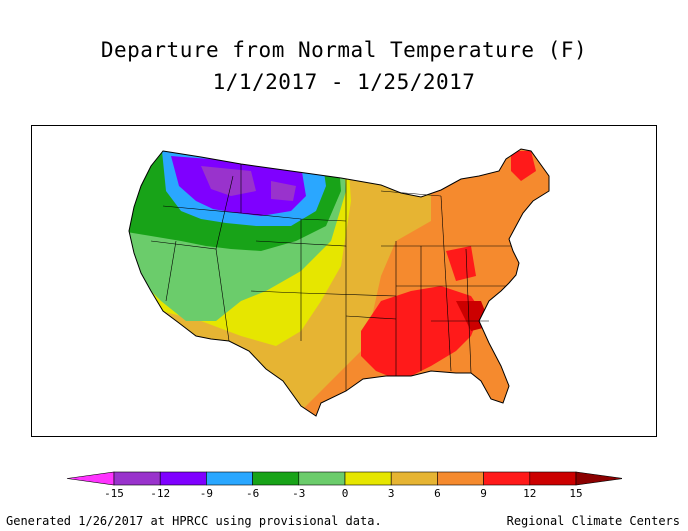  What do you see at coordinates (252, 493) in the screenshot?
I see `legend-tick-label: -6` at bounding box center [252, 493].